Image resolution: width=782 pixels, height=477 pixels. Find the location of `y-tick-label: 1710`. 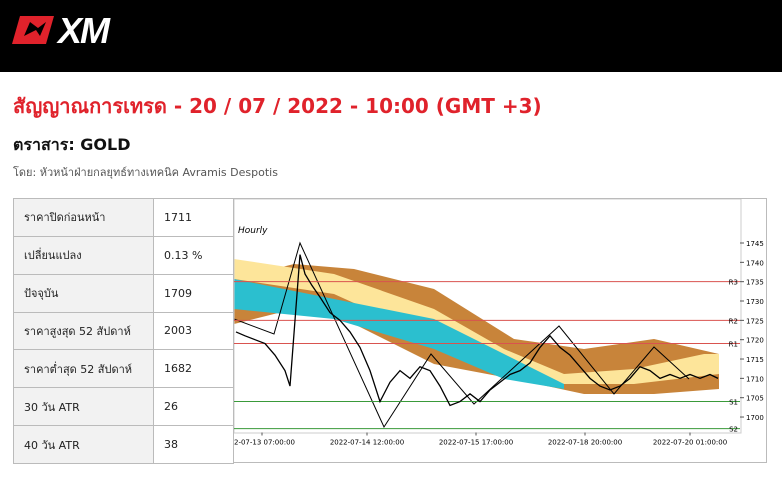

y-tick-label: 1710 is located at coordinates (755, 379).